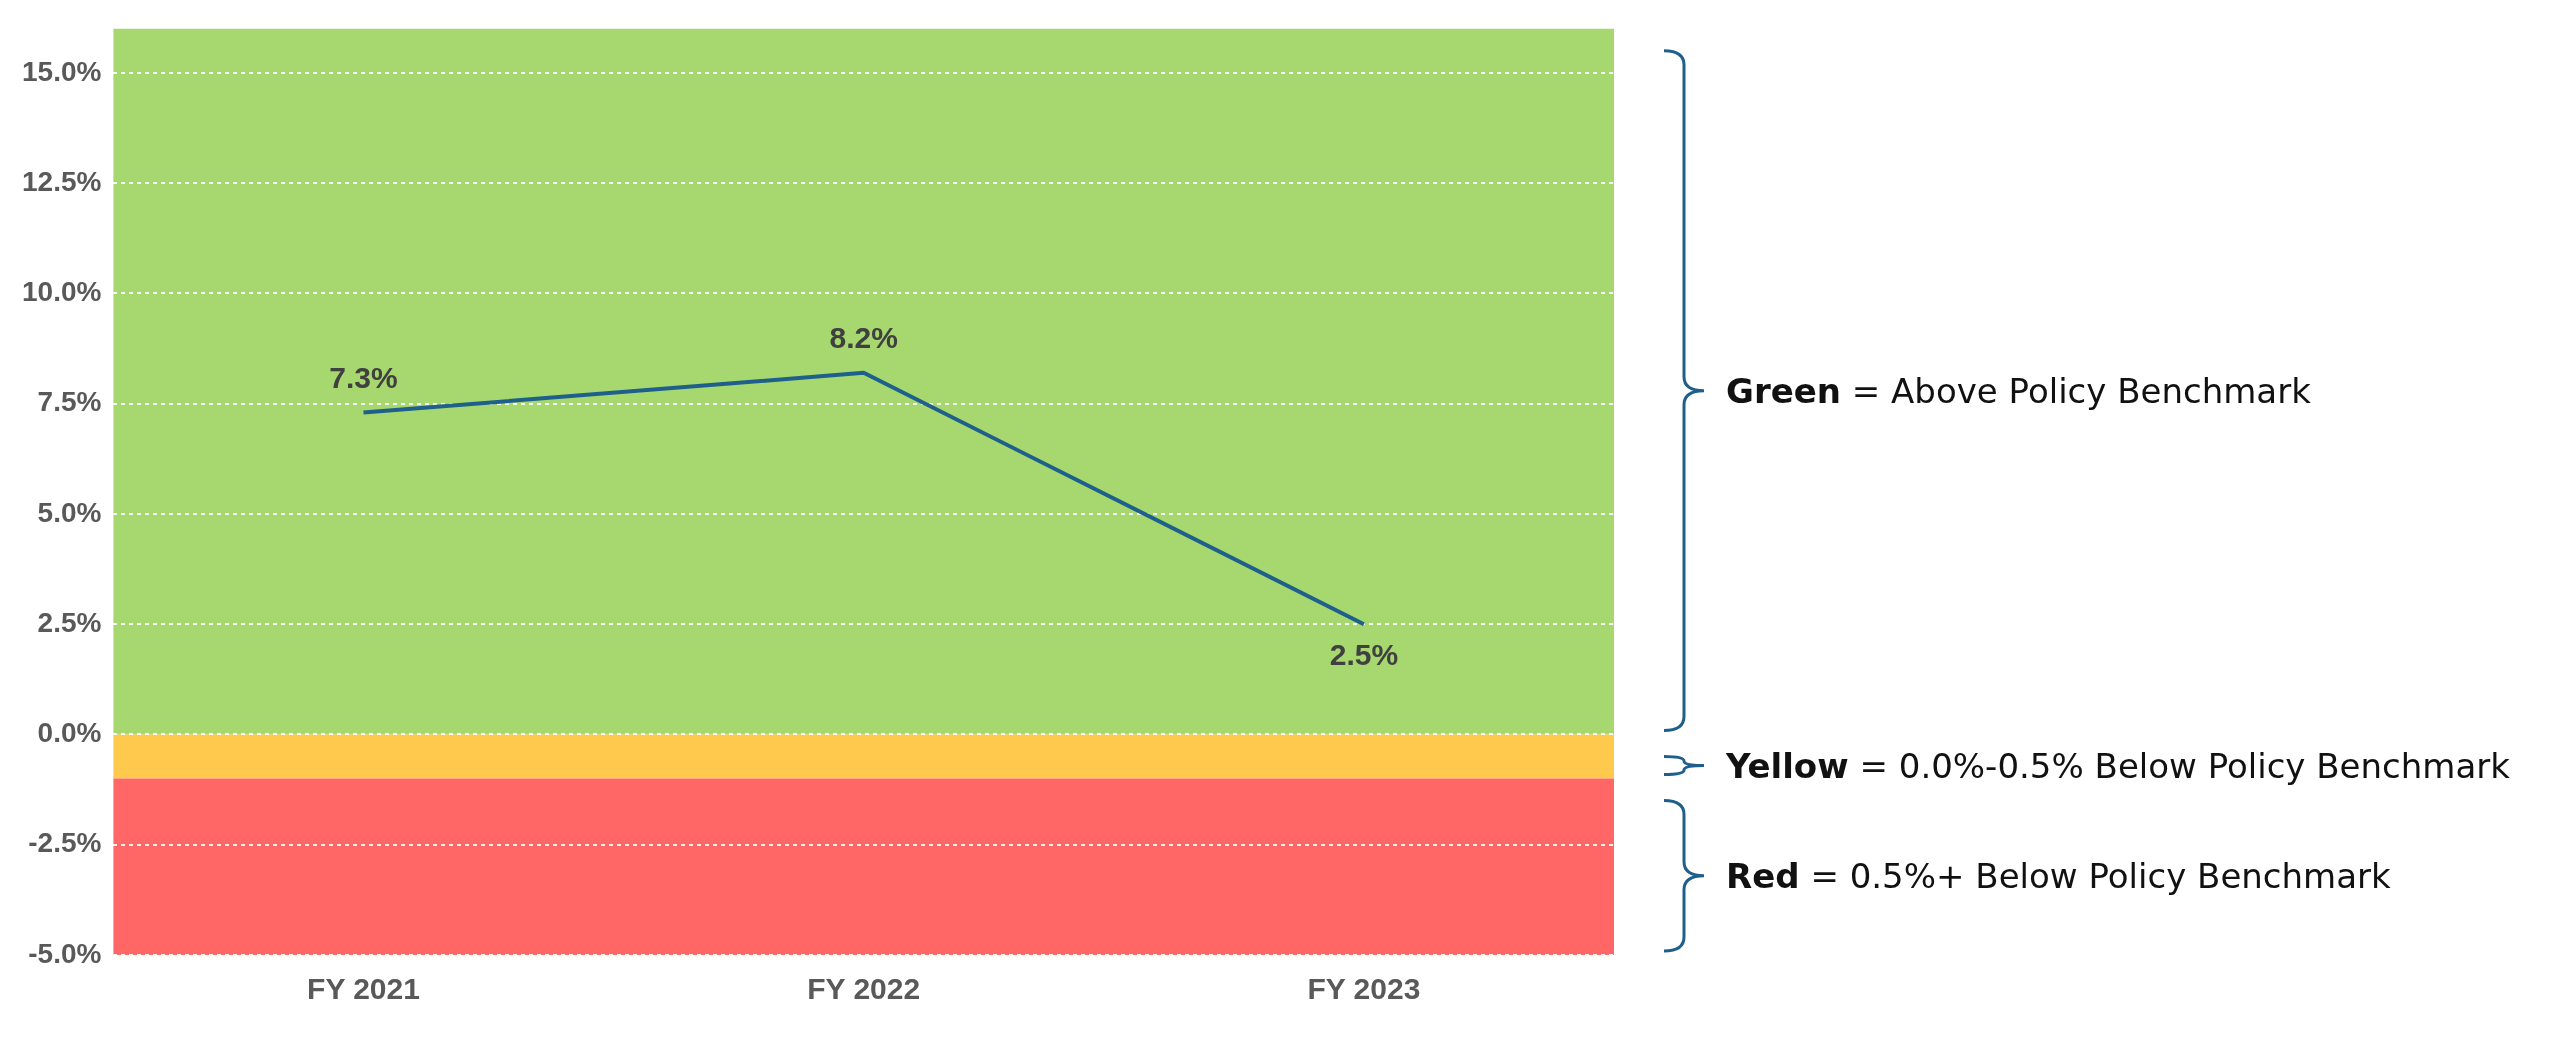 The width and height of the screenshot is (2554, 1047). I want to click on data-label: 2.5%, so click(1364, 655).